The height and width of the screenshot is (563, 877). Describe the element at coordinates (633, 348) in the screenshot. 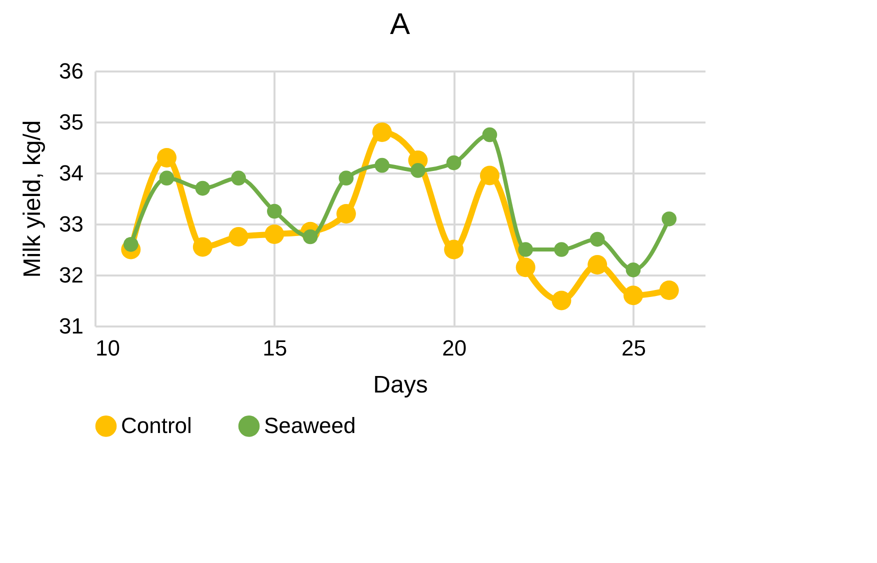

I see `x-tick-label: 25` at that location.